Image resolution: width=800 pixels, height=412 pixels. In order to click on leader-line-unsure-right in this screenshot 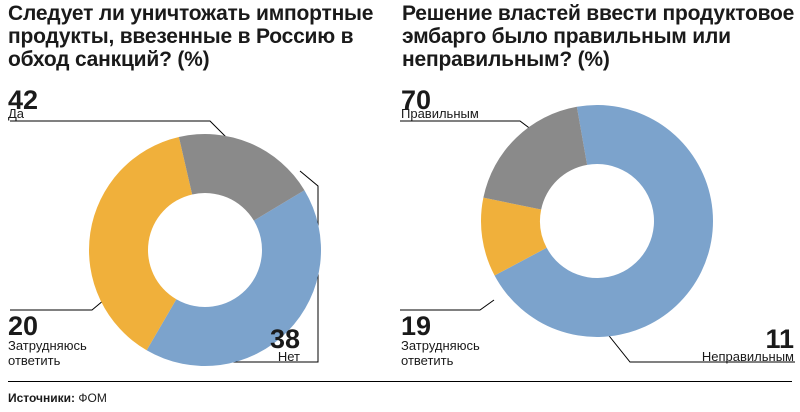, I will do `click(447, 305)`.